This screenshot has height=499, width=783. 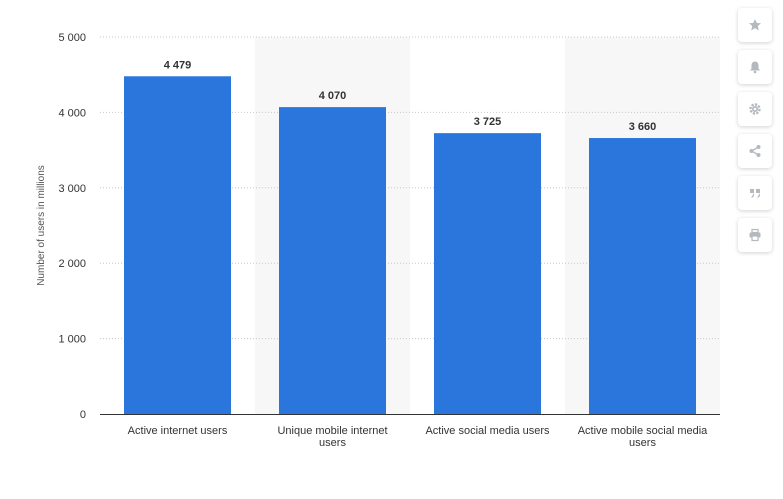 I want to click on settings-button, so click(x=755, y=109).